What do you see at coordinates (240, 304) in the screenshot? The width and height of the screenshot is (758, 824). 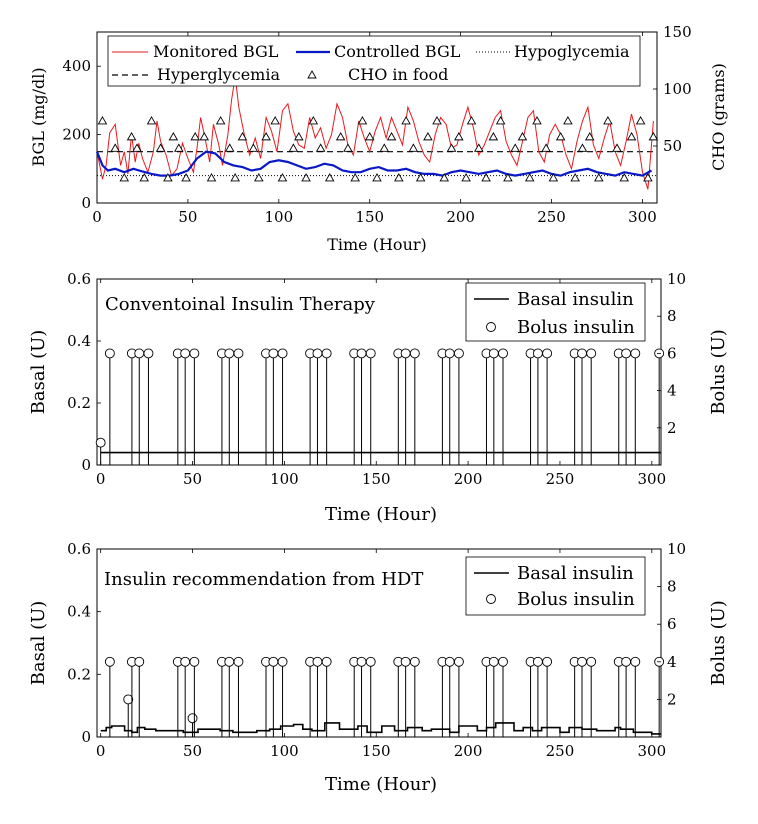 I see `panel-annotation: Conventoinal Insulin Therapy` at bounding box center [240, 304].